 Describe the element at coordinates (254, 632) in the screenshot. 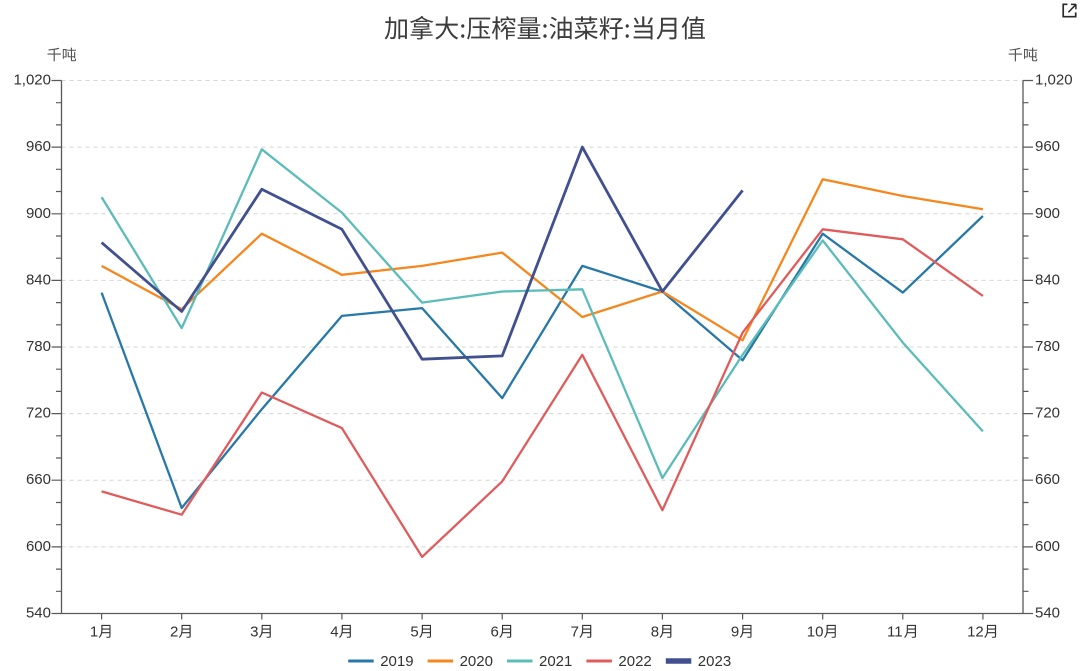

I see `svg-text: 3` at that location.